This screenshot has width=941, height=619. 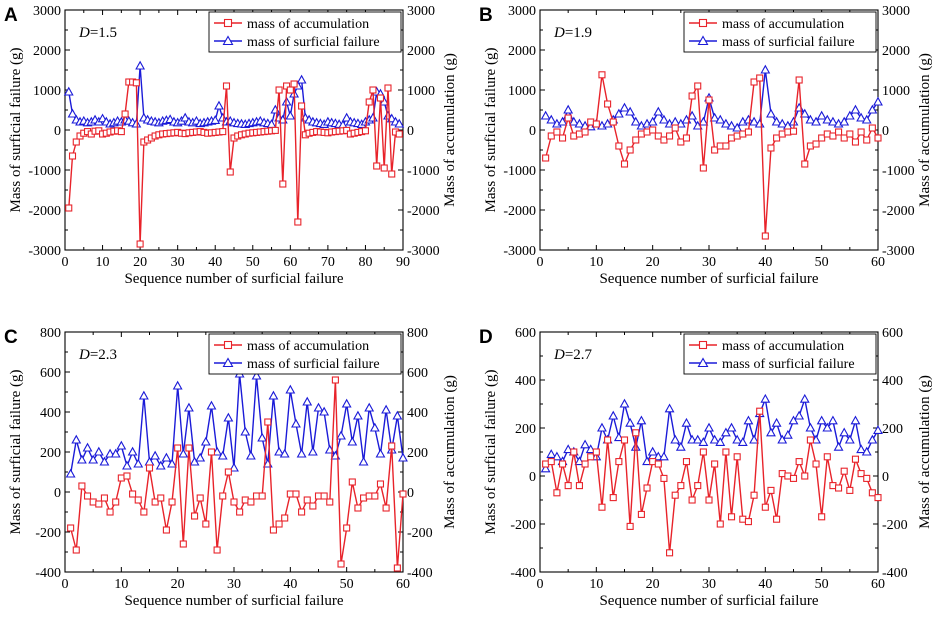 What do you see at coordinates (16, 130) in the screenshot?
I see `panel-a-y-axis-title-left: Mass of surficial failure (g)` at bounding box center [16, 130].